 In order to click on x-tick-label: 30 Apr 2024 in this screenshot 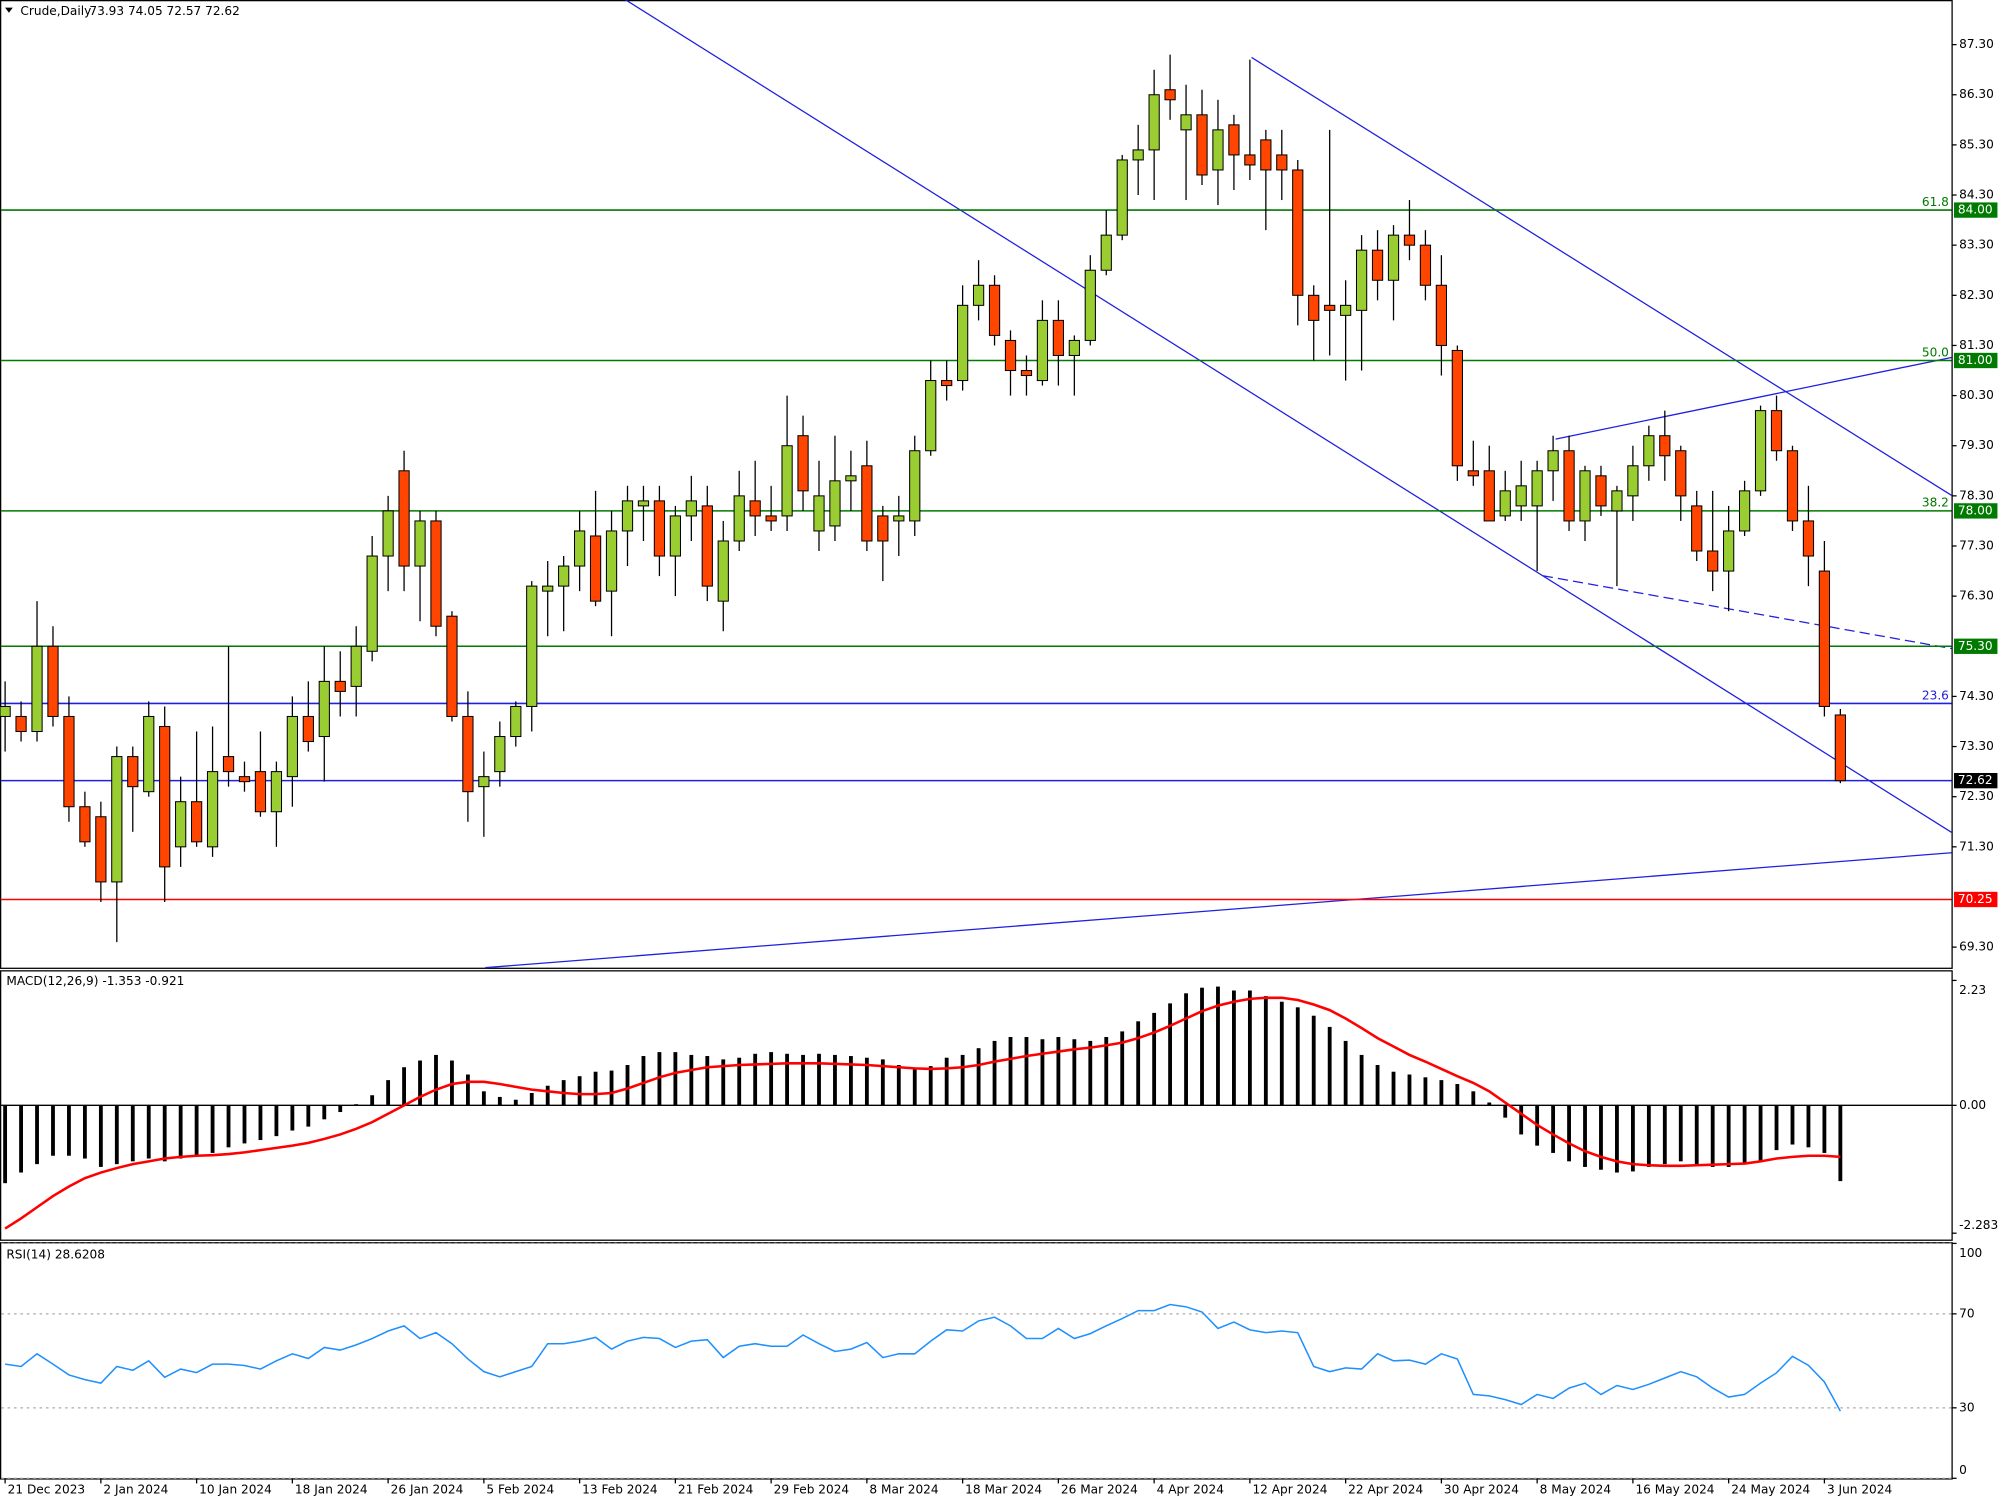, I will do `click(1481, 1489)`.